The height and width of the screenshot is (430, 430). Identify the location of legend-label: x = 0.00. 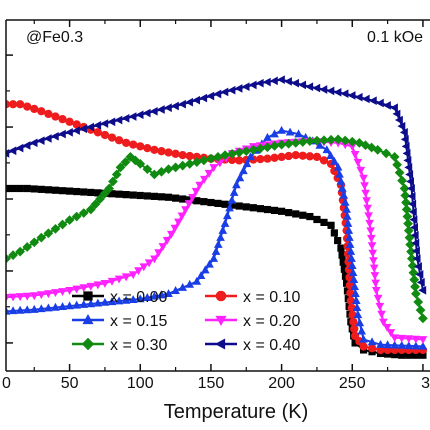
(138, 297).